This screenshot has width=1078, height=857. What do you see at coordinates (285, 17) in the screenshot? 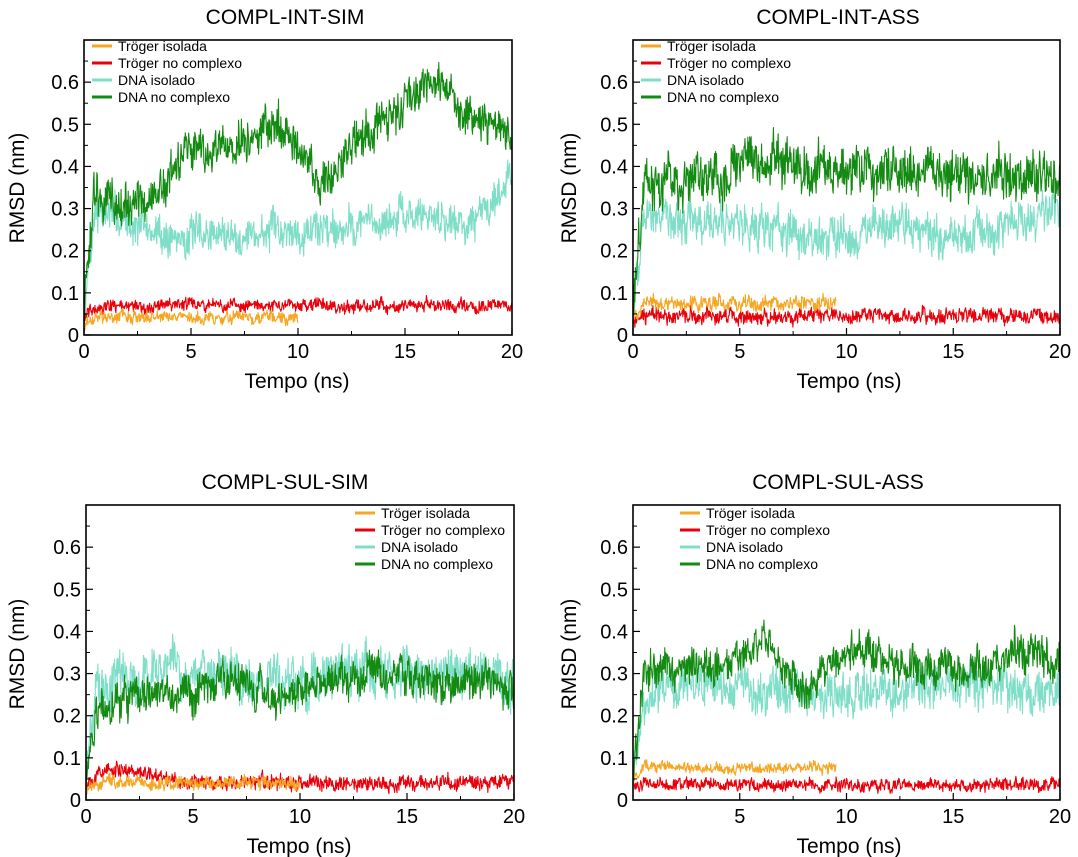
I see `panel-title: COMPL-INT-SIM` at bounding box center [285, 17].